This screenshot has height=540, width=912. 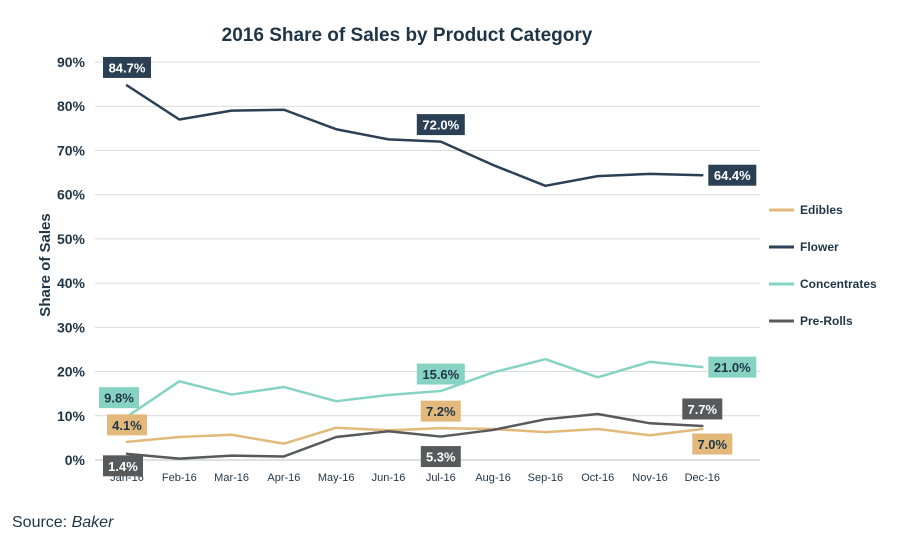 I want to click on legend-label: Edibles, so click(x=821, y=210).